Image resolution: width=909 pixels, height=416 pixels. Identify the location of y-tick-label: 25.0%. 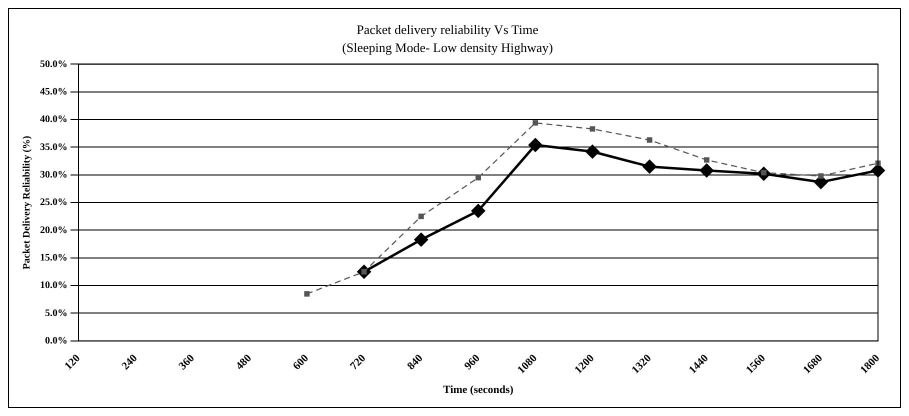
(54, 202).